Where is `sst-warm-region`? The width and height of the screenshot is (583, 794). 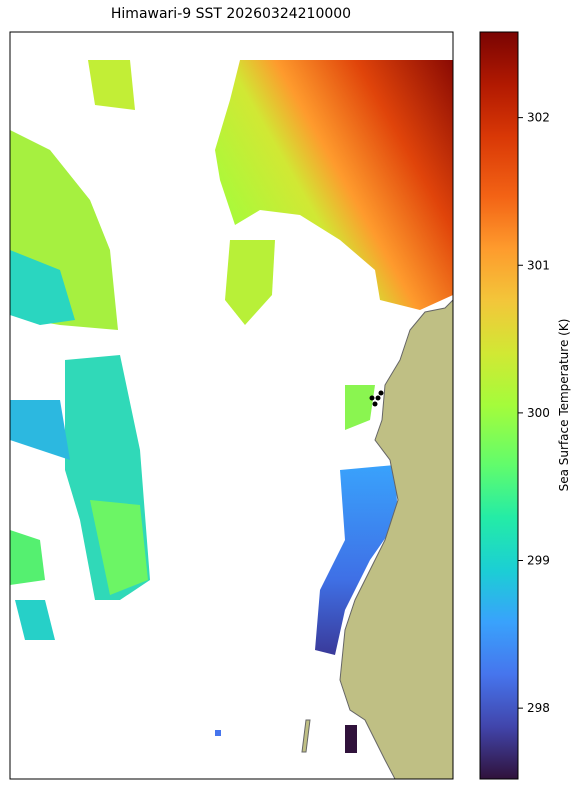 sst-warm-region is located at coordinates (334, 185).